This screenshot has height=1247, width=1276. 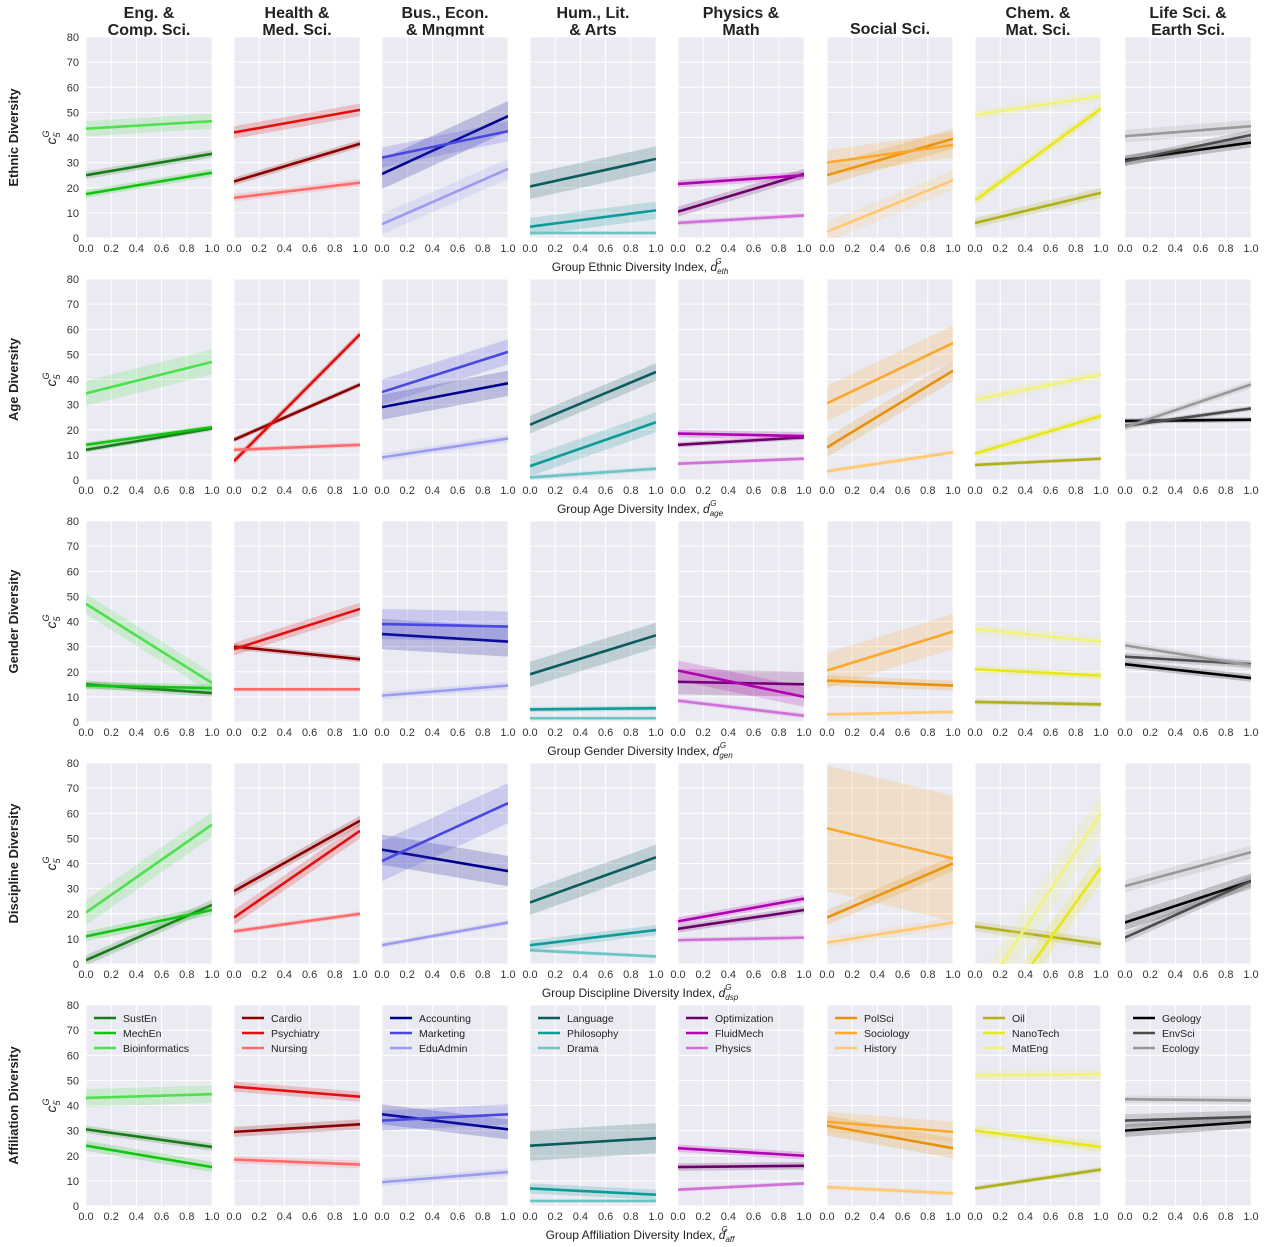 I want to click on y-tick-label: 20, so click(x=73, y=189).